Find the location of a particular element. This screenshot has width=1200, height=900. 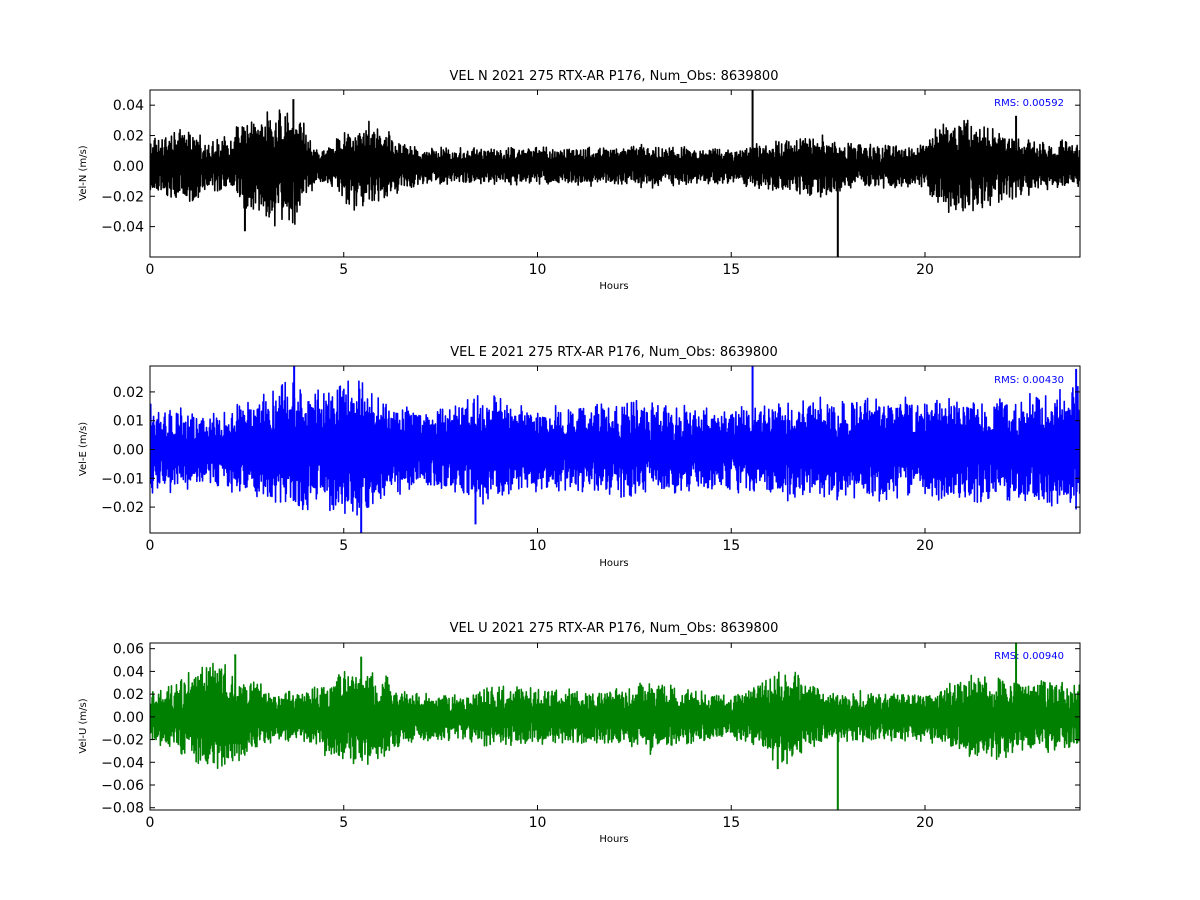

y-tick-label: −0.01 is located at coordinates (122, 479).